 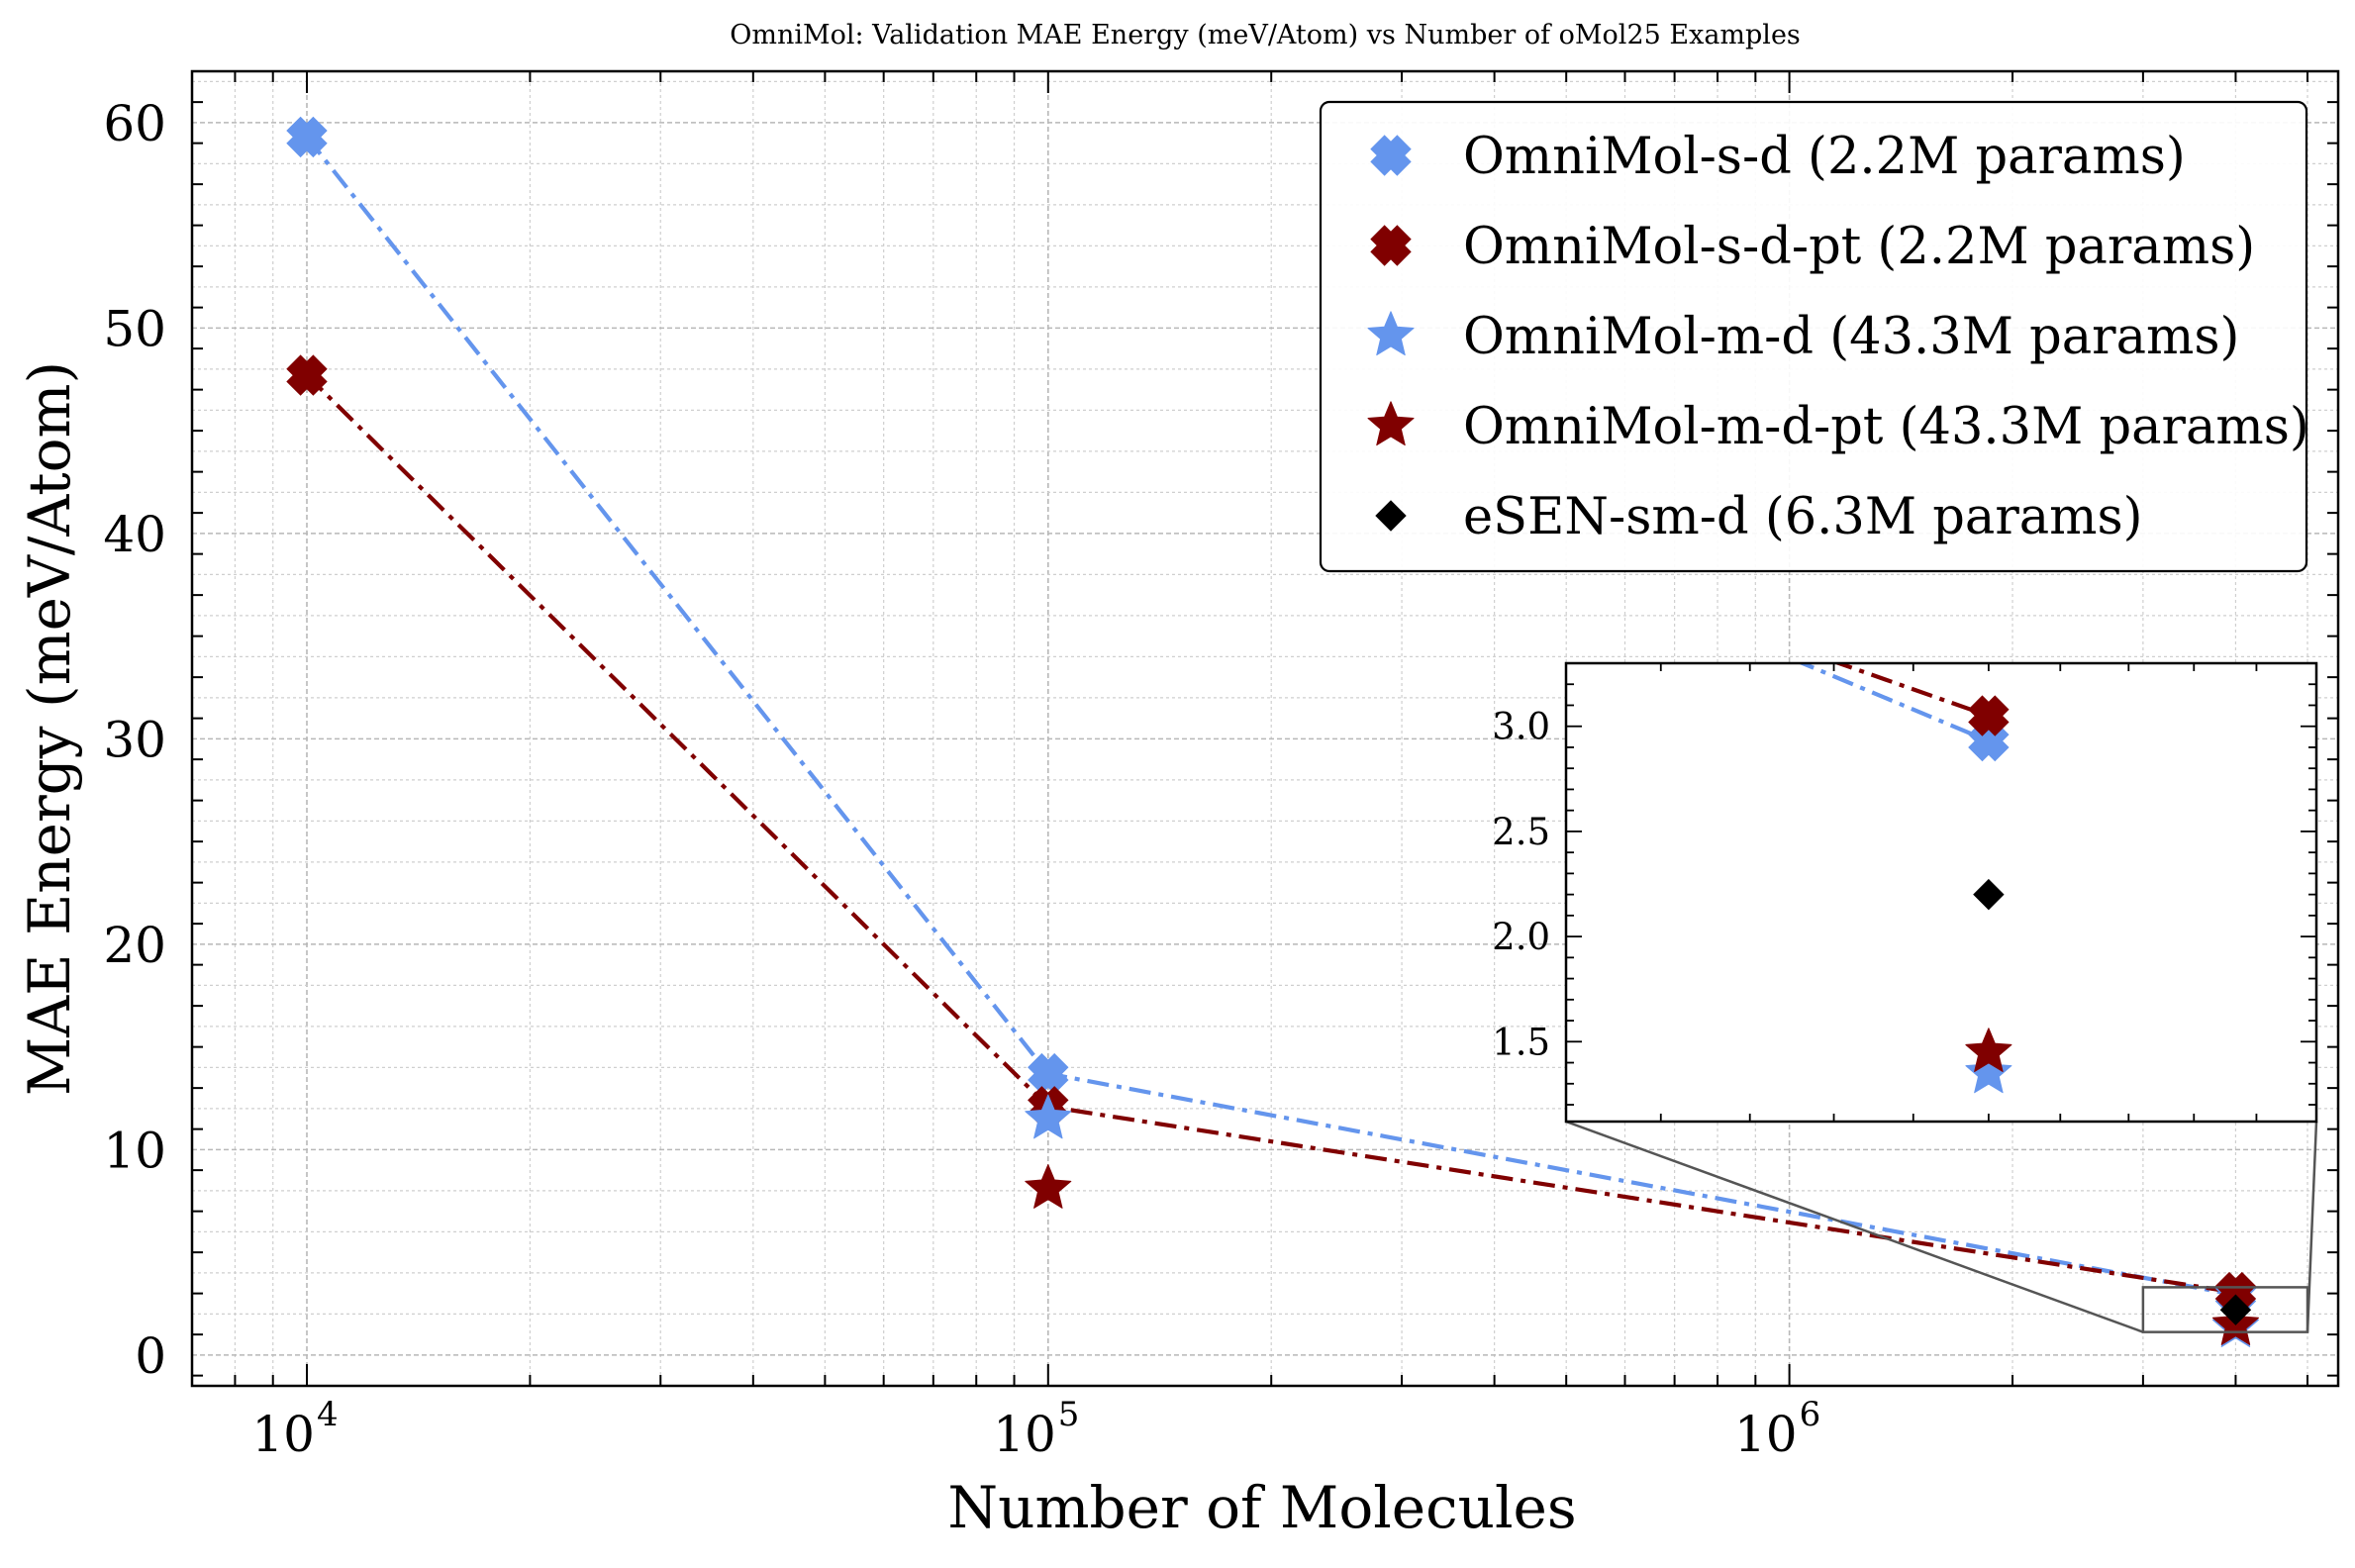 What do you see at coordinates (328, 1414) in the screenshot?
I see `x-tick-label-exponent: 4` at bounding box center [328, 1414].